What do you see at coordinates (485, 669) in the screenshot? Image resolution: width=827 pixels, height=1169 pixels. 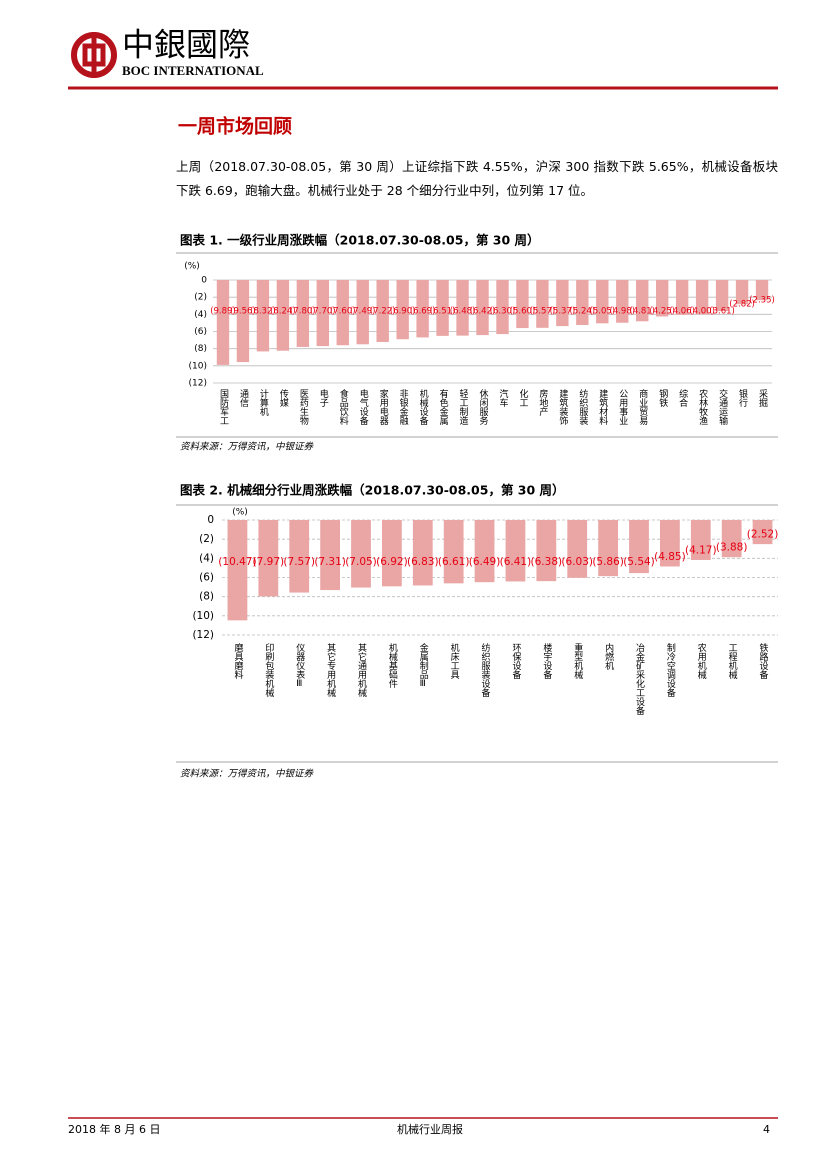 I see `x-tick-label: 纺织服装设备` at bounding box center [485, 669].